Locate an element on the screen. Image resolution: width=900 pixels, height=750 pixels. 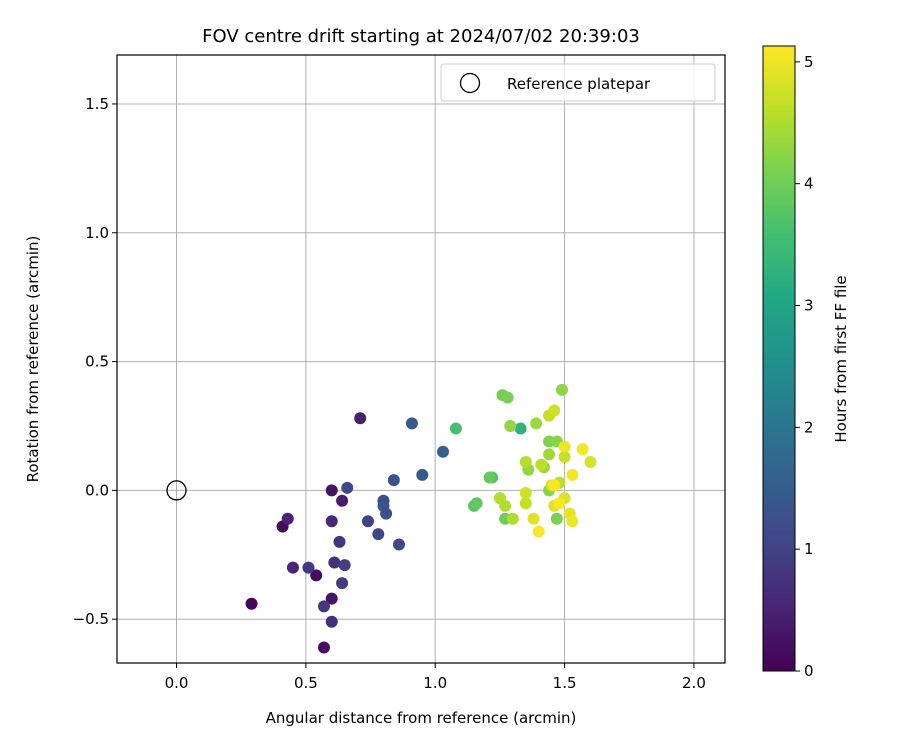
colorbar-label: Hours from first FF file is located at coordinates (841, 358).